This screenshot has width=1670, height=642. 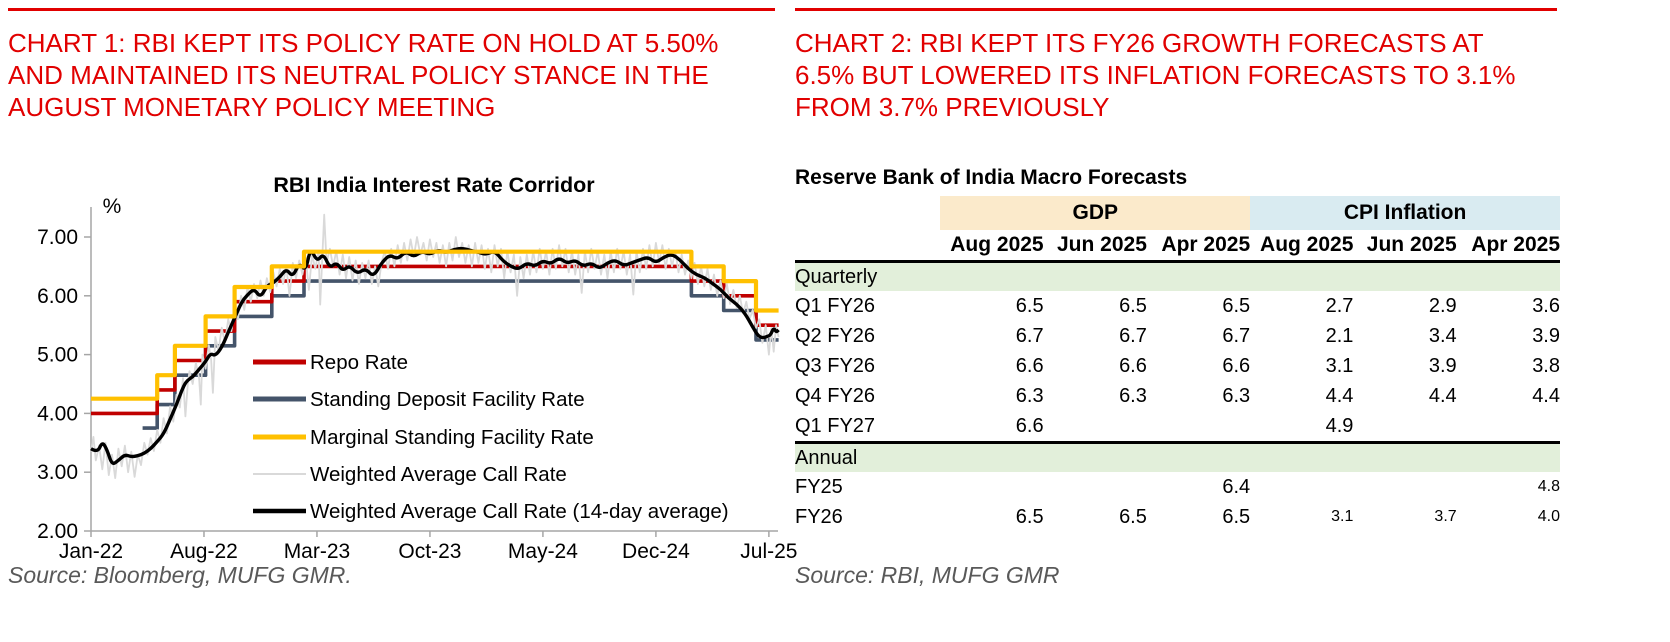 What do you see at coordinates (1442, 305) in the screenshot?
I see `forecast-cell: 2.9` at bounding box center [1442, 305].